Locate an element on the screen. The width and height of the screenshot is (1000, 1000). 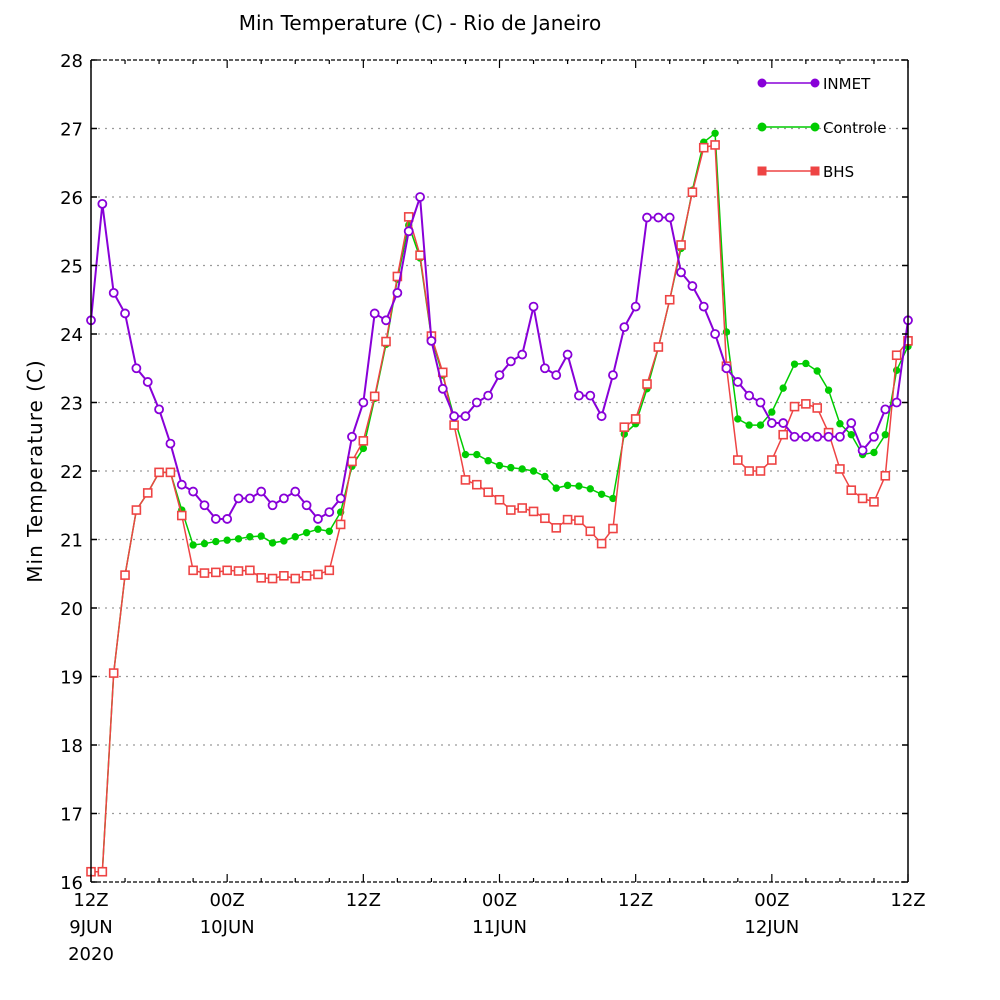
y-tick-label: 27 is located at coordinates (71, 130).